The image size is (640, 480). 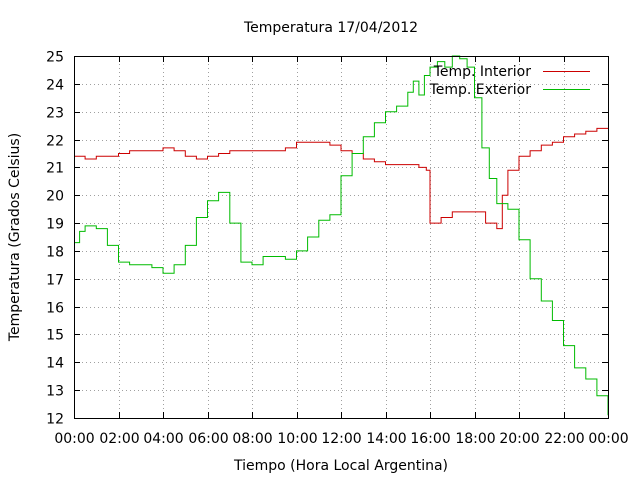 What do you see at coordinates (55, 420) in the screenshot?
I see `y-tick-label: 12` at bounding box center [55, 420].